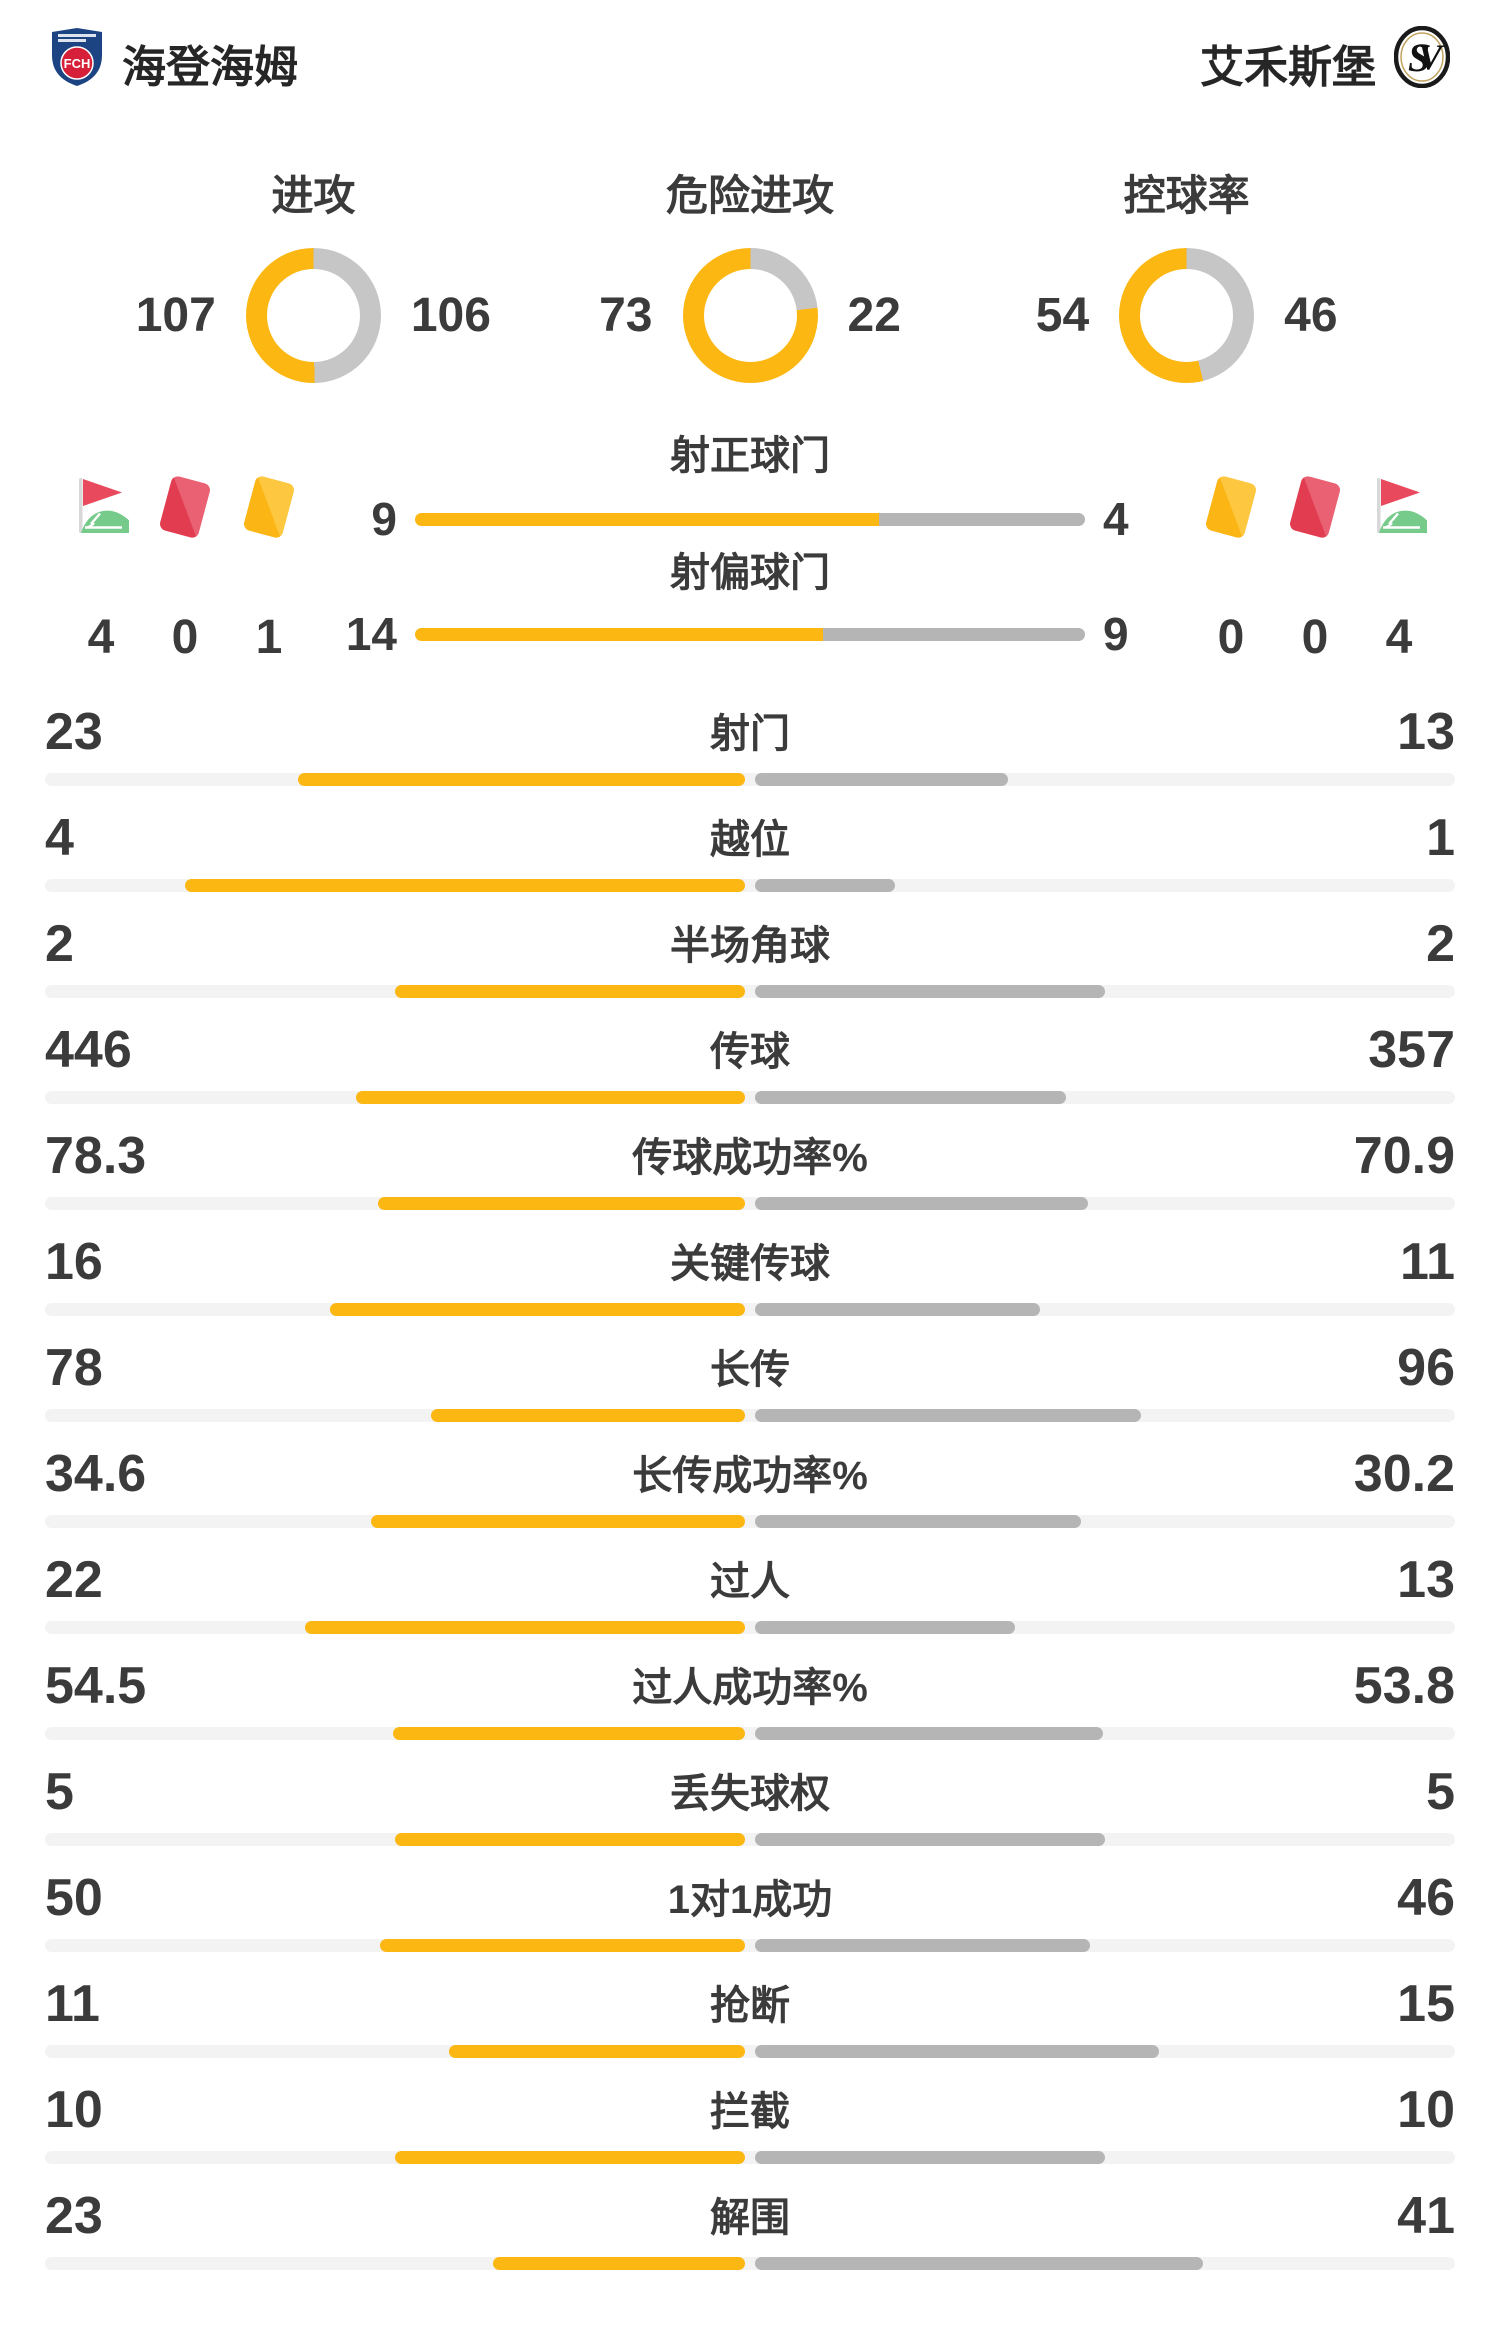 The image size is (1500, 2350). What do you see at coordinates (750, 573) in the screenshot?
I see `shots-off-target-label: 射偏球门` at bounding box center [750, 573].